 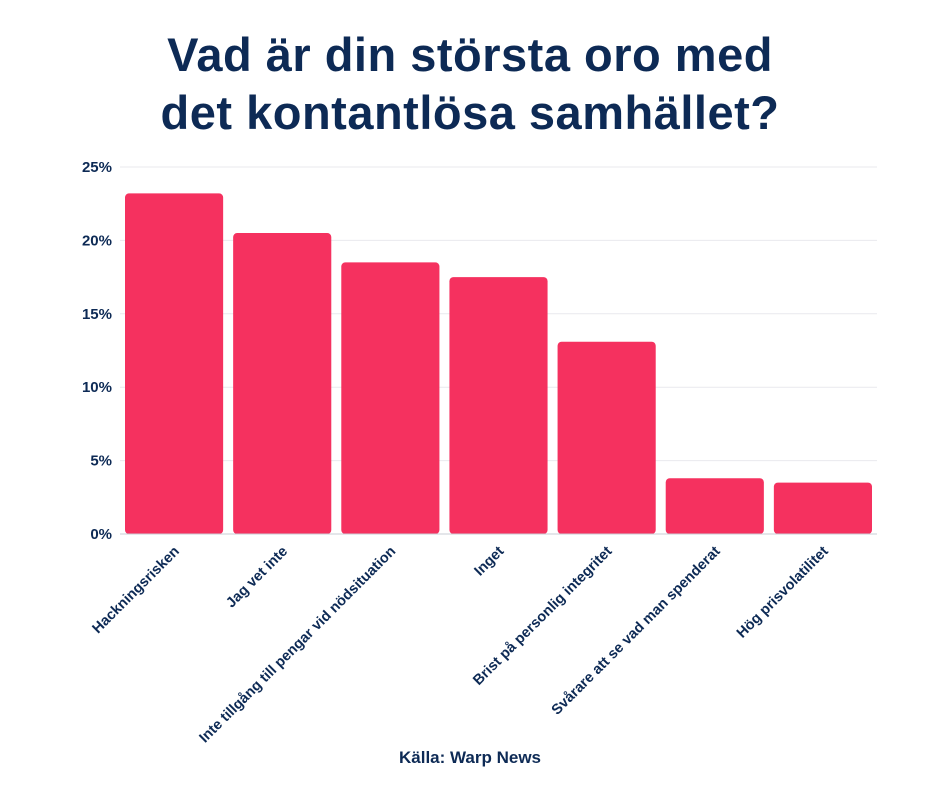 What do you see at coordinates (97, 387) in the screenshot?
I see `y-tick-label: 10%` at bounding box center [97, 387].